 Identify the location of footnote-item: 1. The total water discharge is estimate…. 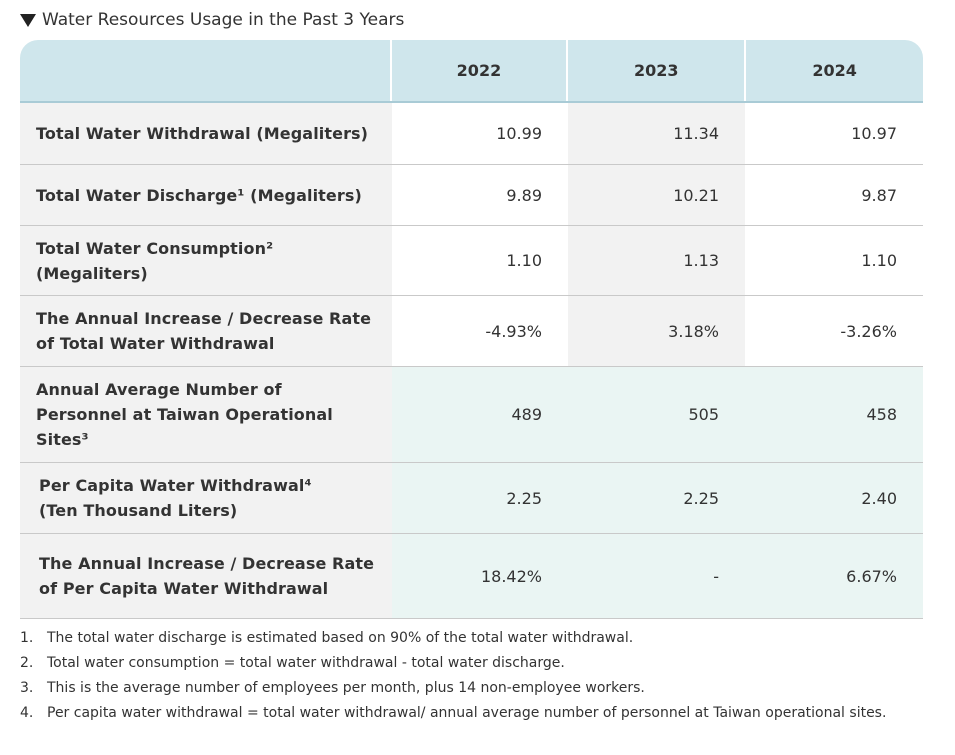
(453, 638).